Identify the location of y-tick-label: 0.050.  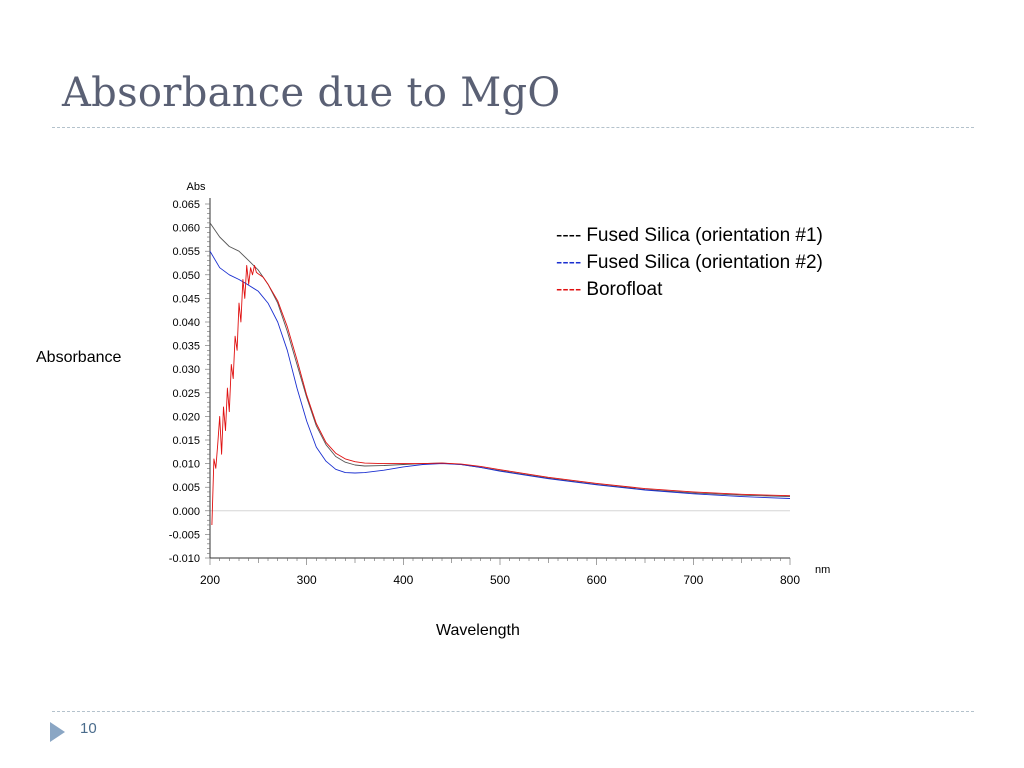
(186, 276).